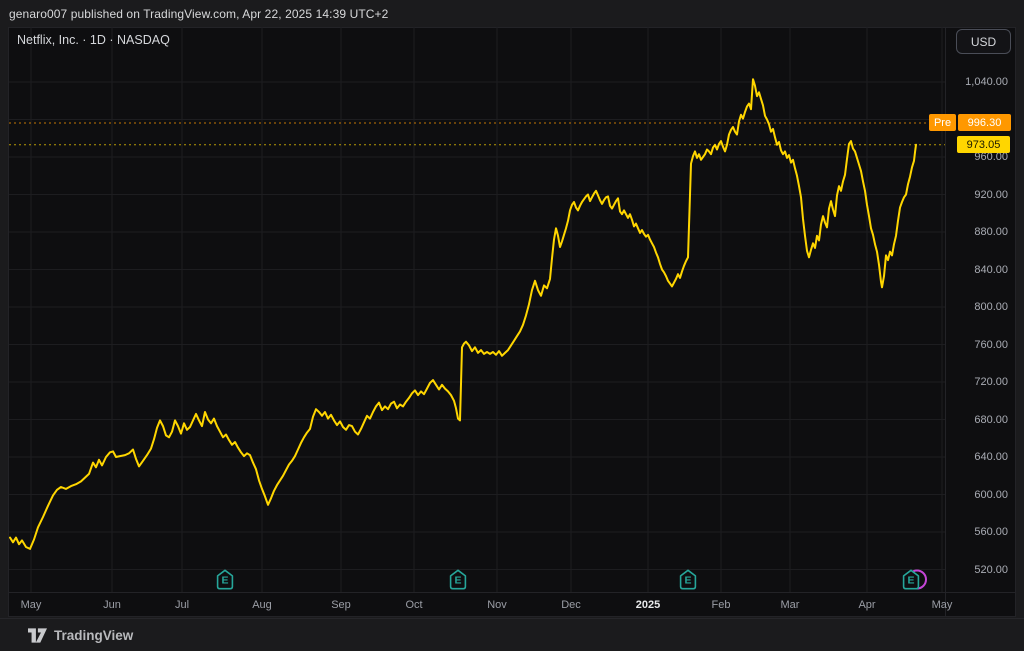  What do you see at coordinates (945, 322) in the screenshot?
I see `price-axis-separator` at bounding box center [945, 322].